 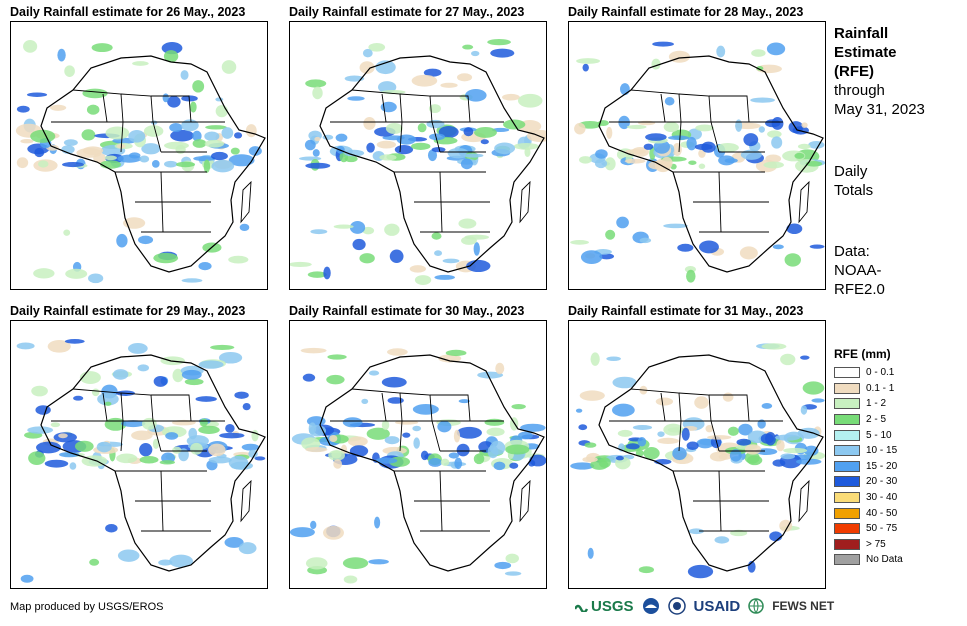 I want to click on legend-label: 15 - 20, so click(x=882, y=466).